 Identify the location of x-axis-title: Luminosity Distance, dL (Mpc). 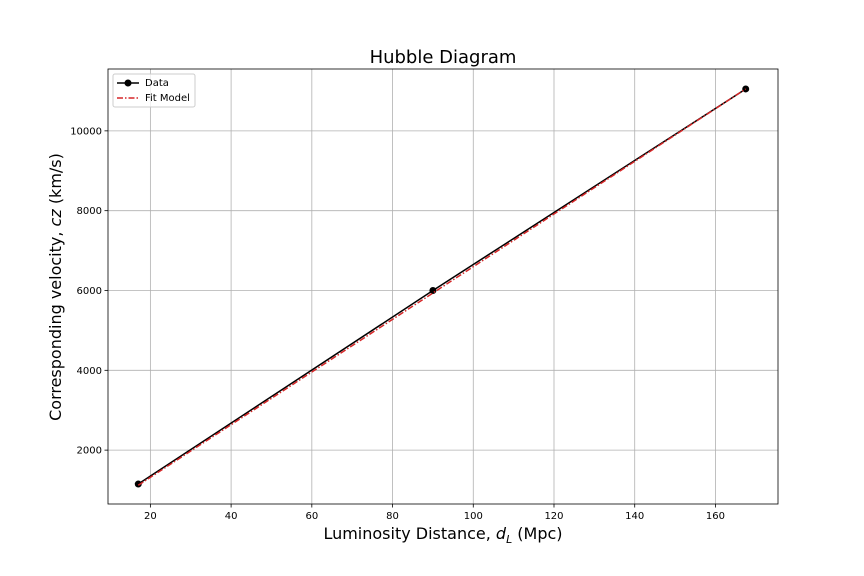
(442, 535).